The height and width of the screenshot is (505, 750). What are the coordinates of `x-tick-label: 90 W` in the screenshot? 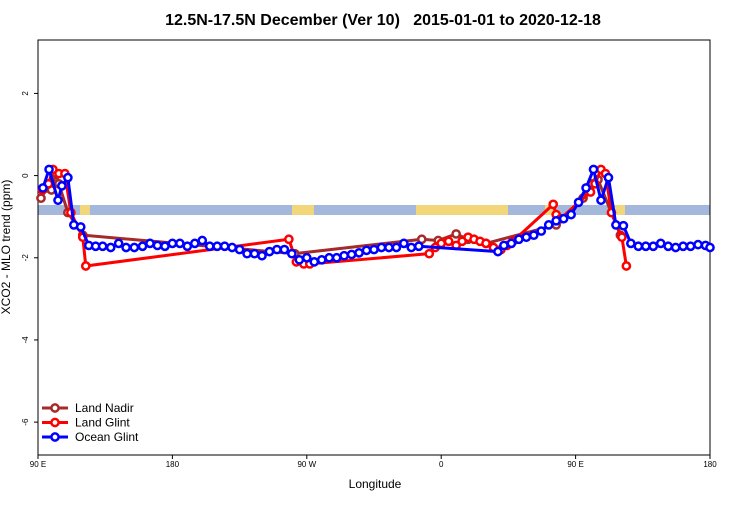 It's located at (306, 464).